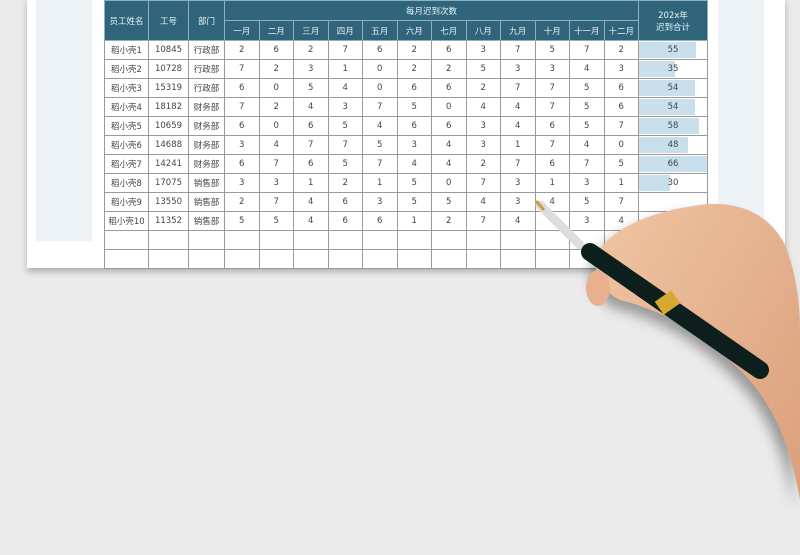  Describe the element at coordinates (168, 107) in the screenshot. I see `employee-id-cell: 18182` at that location.